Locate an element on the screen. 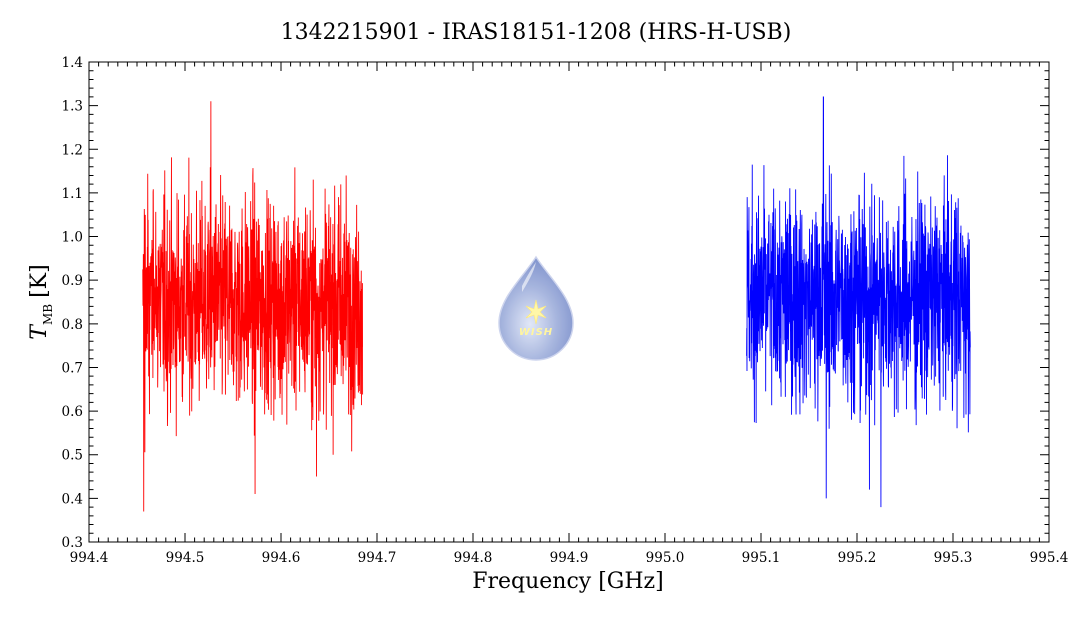 The image size is (1072, 618). y-tick-label: 1.0 is located at coordinates (72, 238).